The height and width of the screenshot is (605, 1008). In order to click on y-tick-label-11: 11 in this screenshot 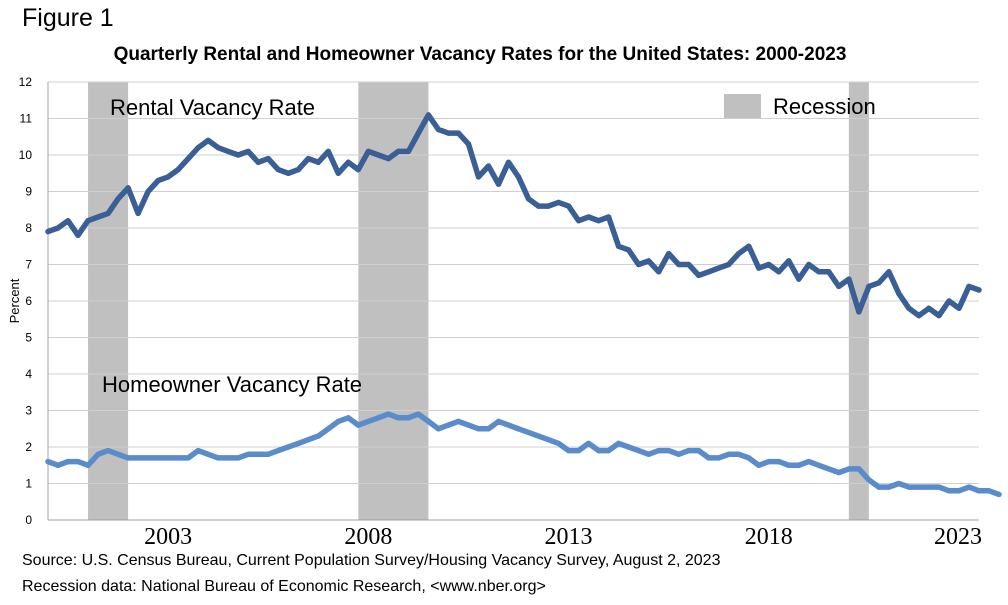, I will do `click(26, 119)`.